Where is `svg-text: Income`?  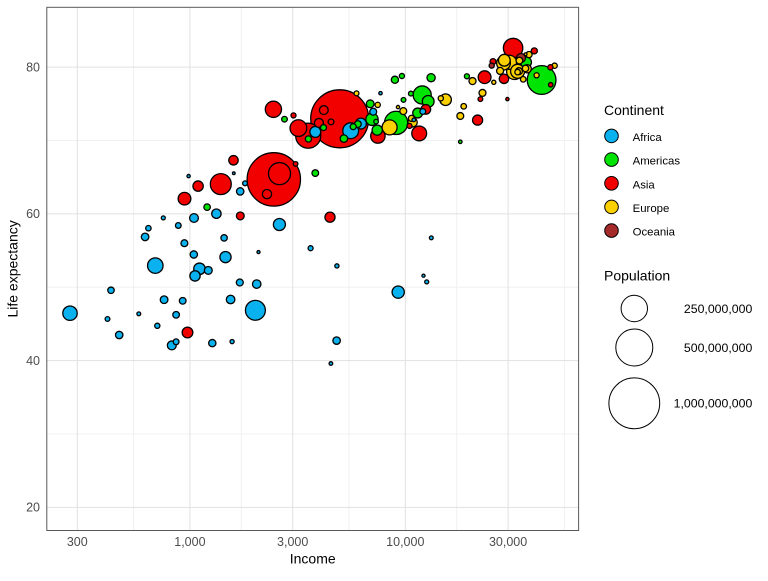 svg-text: Income is located at coordinates (313, 559).